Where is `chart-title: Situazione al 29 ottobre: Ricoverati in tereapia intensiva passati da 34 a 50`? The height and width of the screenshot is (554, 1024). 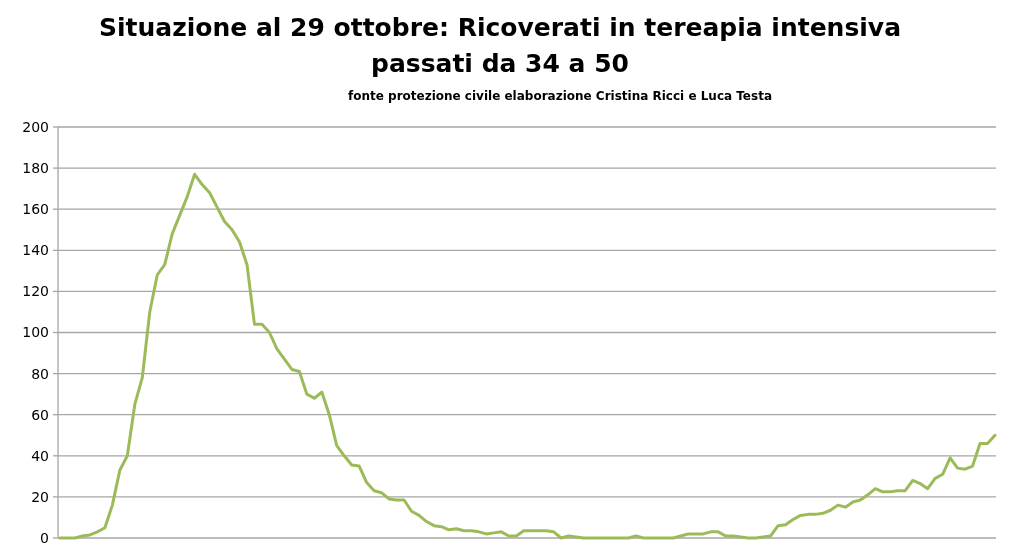 chart-title: Situazione al 29 ottobre: Ricoverati in tereapia intensiva passati da 34 a 50 is located at coordinates (500, 45).